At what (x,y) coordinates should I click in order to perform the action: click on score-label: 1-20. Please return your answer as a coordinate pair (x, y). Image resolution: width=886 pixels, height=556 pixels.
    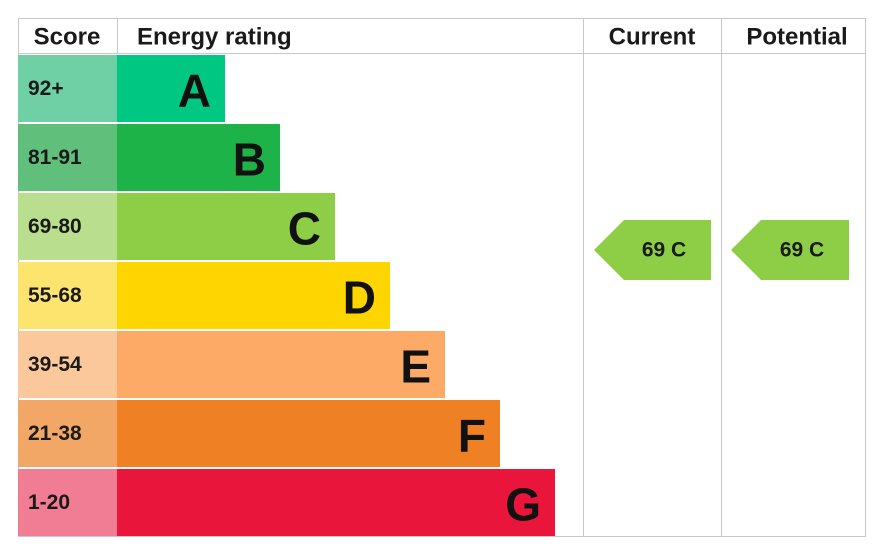
    Looking at the image, I should click on (49, 502).